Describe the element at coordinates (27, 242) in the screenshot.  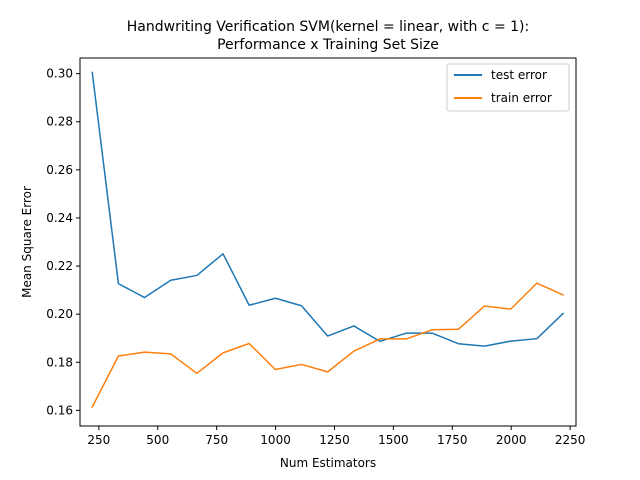
I see `y-axis-label: Mean Square Error` at that location.